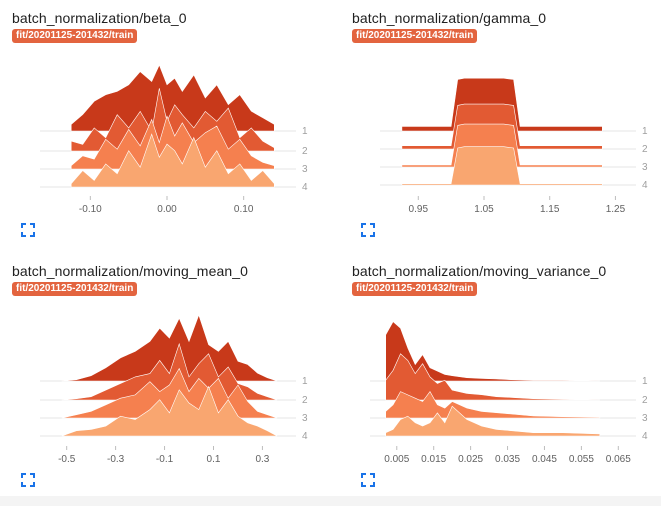 This screenshot has width=661, height=506. What do you see at coordinates (433, 459) in the screenshot?
I see `x-tick-label: 0.015` at bounding box center [433, 459].